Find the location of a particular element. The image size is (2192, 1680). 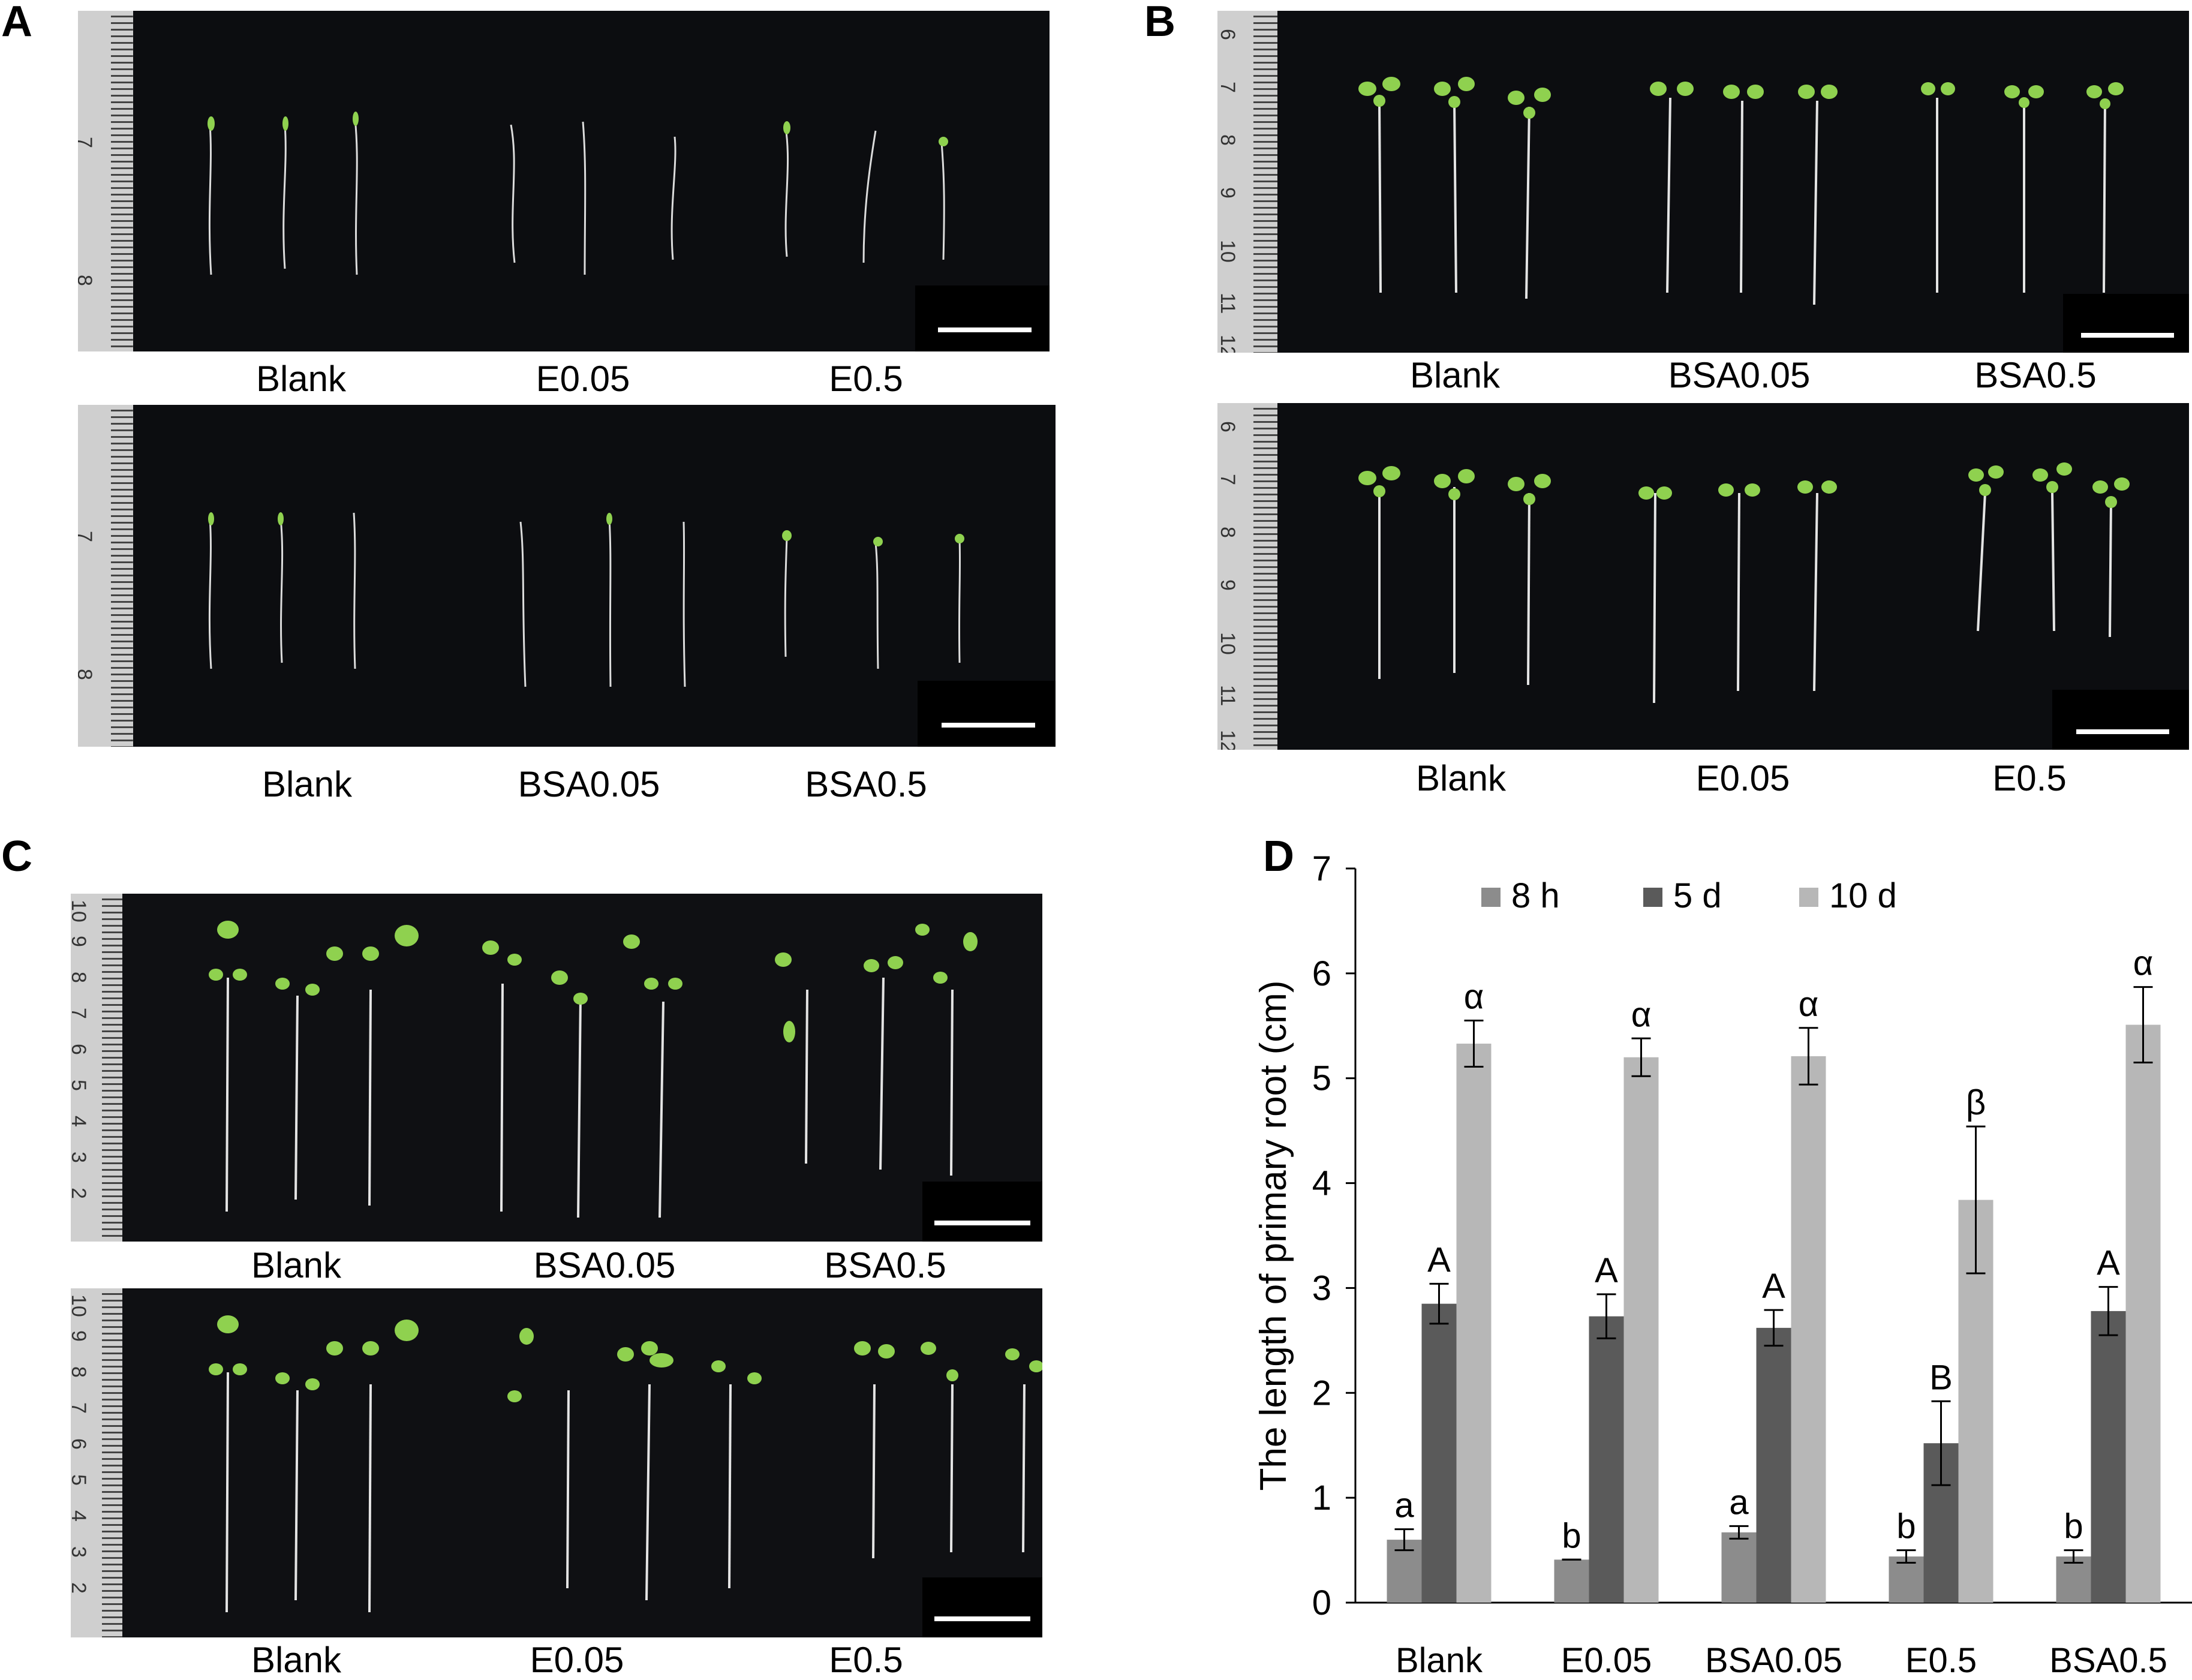

panel-c-top-photo: 10 9 8 7 6 5 4 3 2 is located at coordinates (556, 1068).